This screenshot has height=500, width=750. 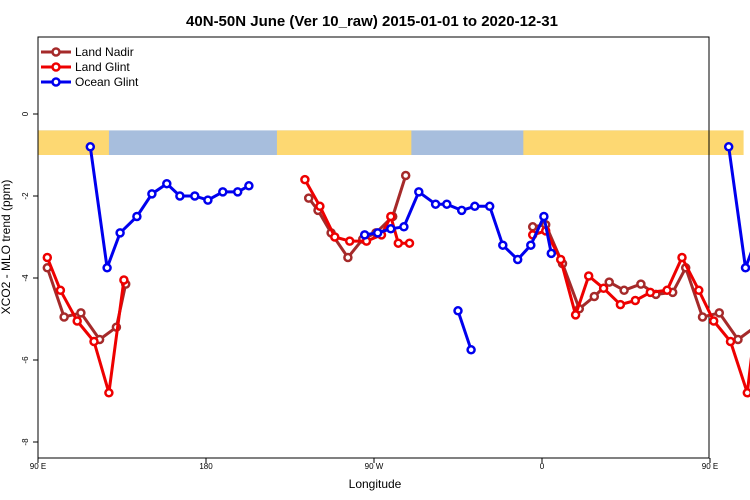 What do you see at coordinates (542, 466) in the screenshot?
I see `x-tick-label: 0` at bounding box center [542, 466].